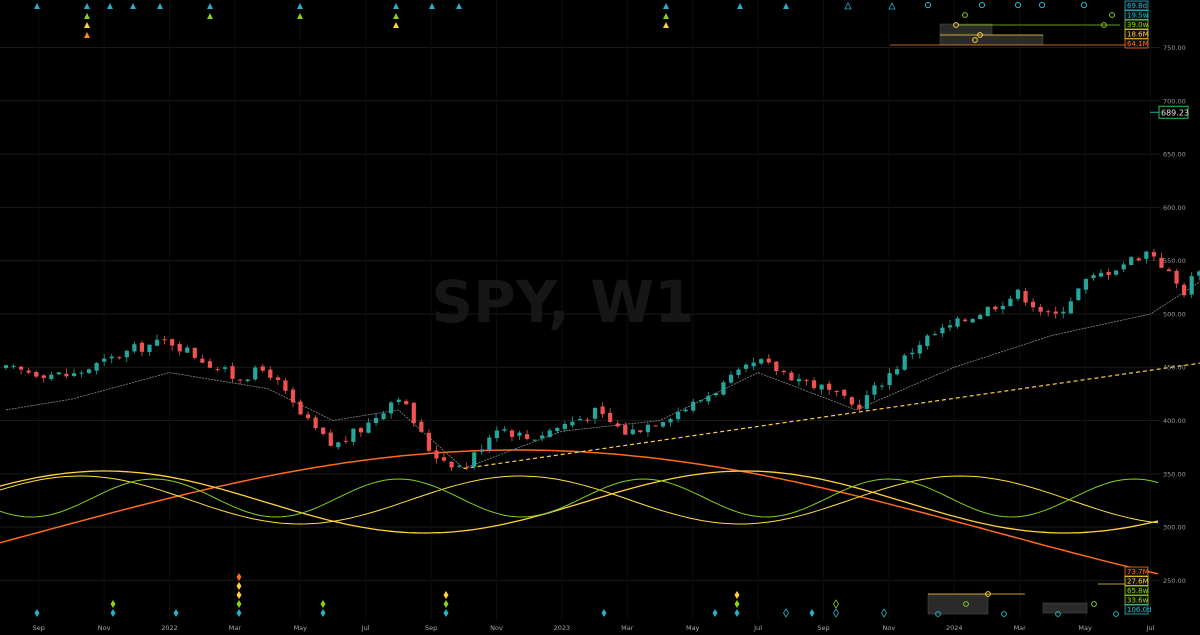 This screenshot has height=635, width=1200. Describe the element at coordinates (966, 29) in the screenshot. I see `cycle-range-box` at that location.